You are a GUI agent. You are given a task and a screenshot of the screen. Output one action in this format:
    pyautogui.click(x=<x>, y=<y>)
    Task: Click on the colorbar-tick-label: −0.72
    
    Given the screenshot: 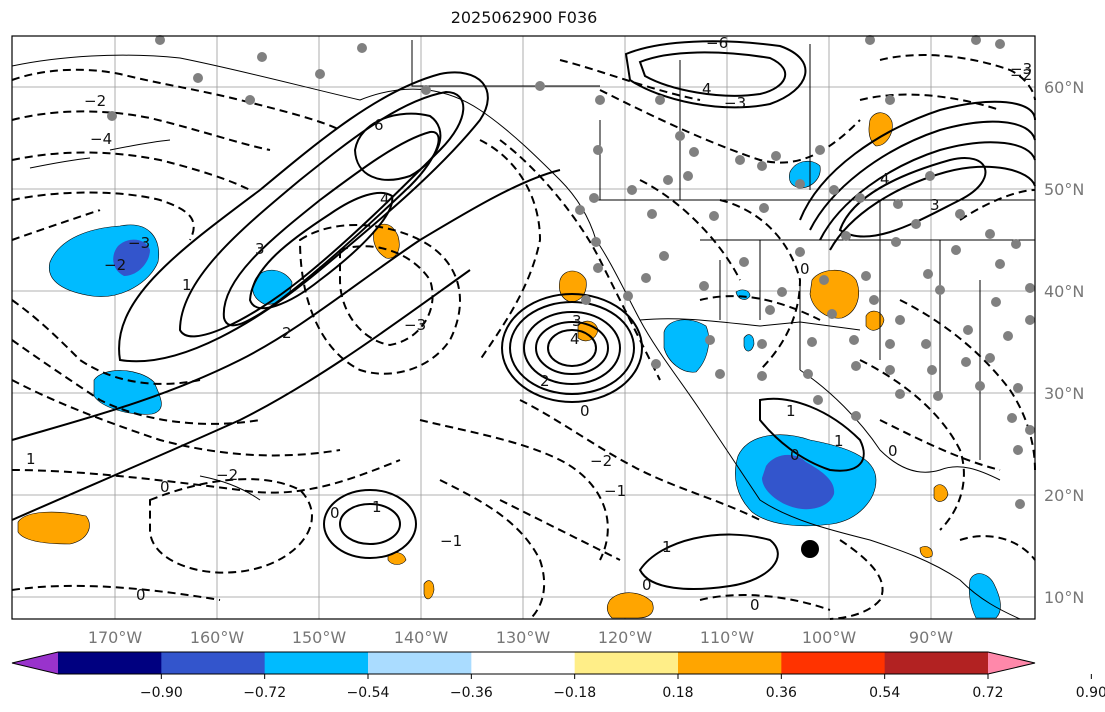 What is the action you would take?
    pyautogui.click(x=264, y=693)
    